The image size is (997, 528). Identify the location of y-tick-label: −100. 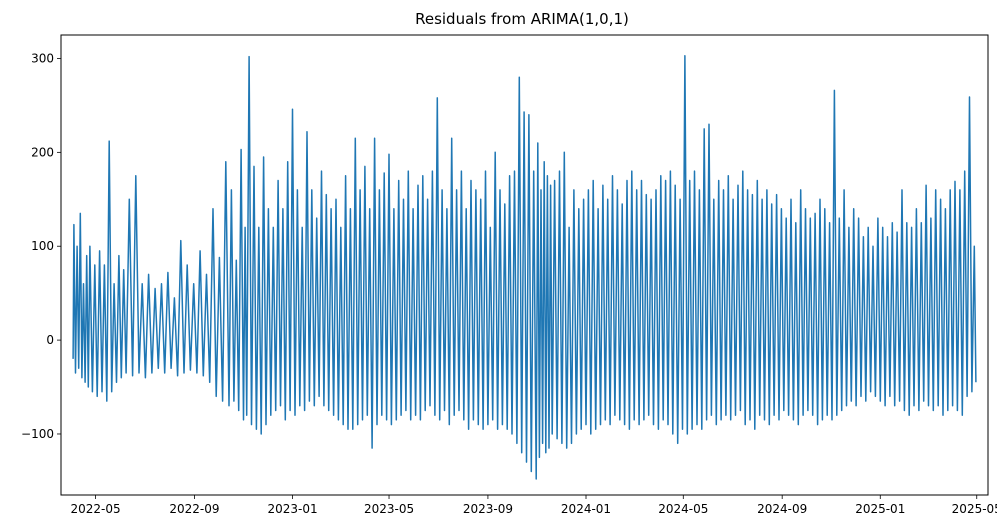
(37, 434).